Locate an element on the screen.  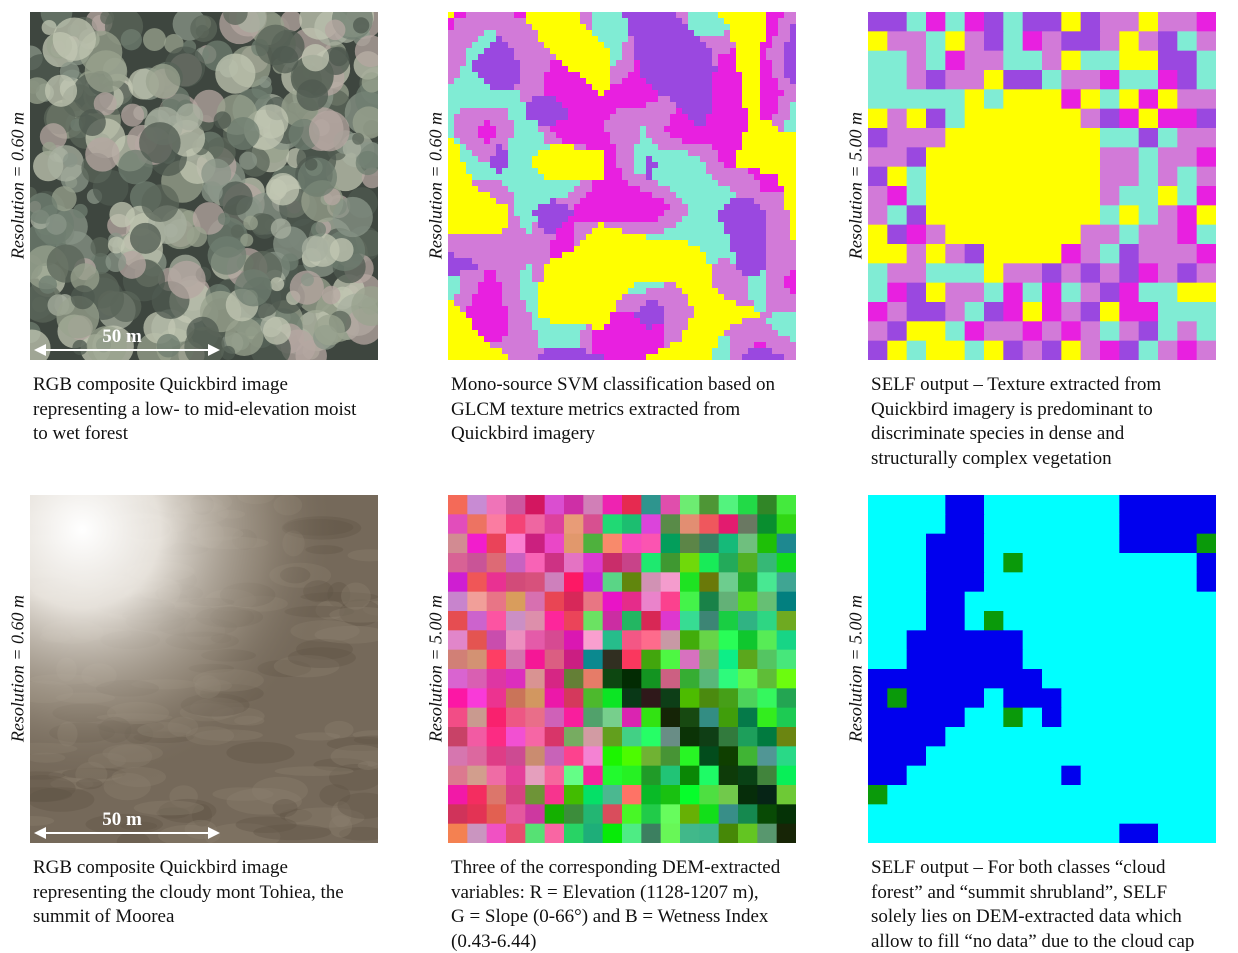
caption-line: variables: R = Elevation (1128-1207 m), is located at coordinates (605, 892).